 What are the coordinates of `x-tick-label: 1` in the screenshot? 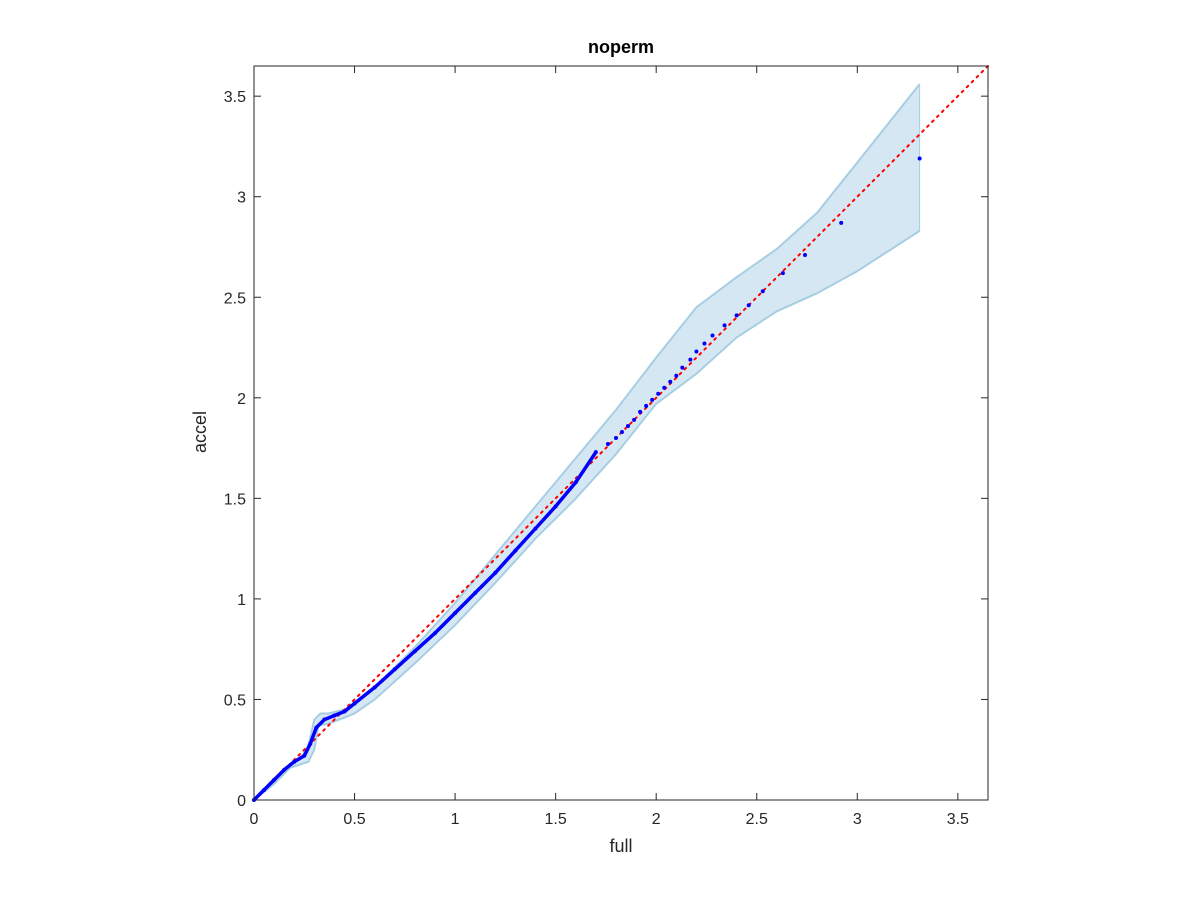 It's located at (455, 819).